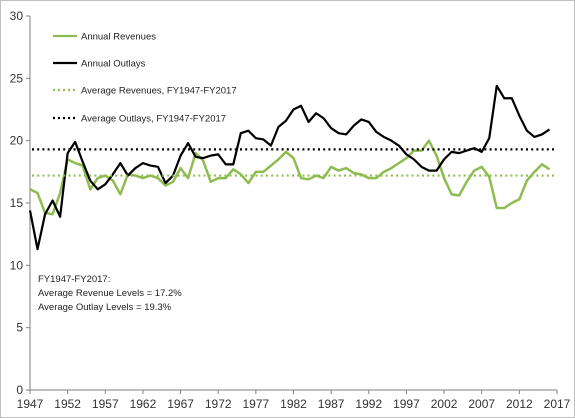  Describe the element at coordinates (444, 404) in the screenshot. I see `x-tick-label: 2002` at that location.